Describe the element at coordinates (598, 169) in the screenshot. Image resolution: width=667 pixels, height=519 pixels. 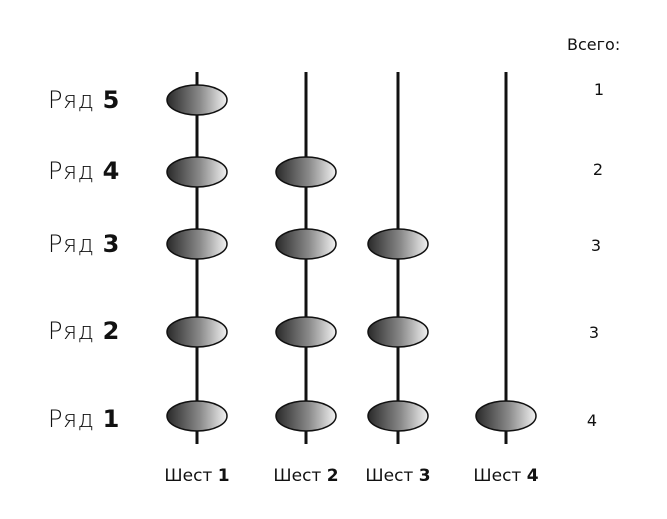
I see `row-total-4: 2` at that location.